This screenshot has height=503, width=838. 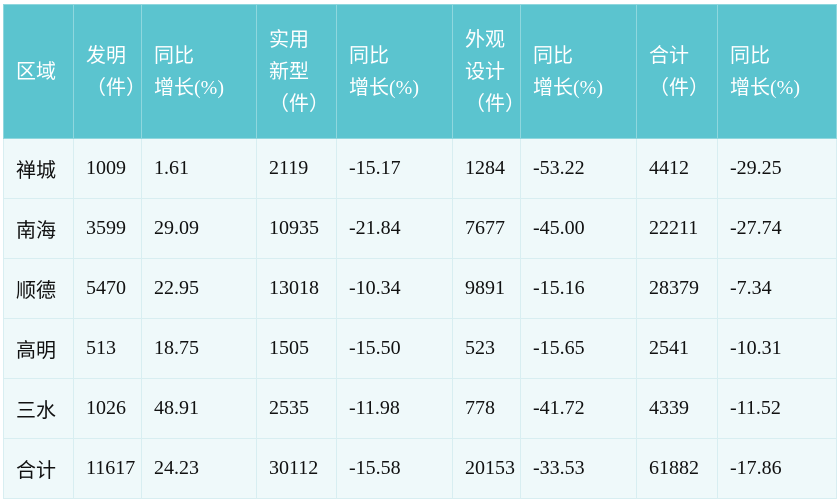 I want to click on header-cell: 发明 （件）, so click(x=109, y=71).